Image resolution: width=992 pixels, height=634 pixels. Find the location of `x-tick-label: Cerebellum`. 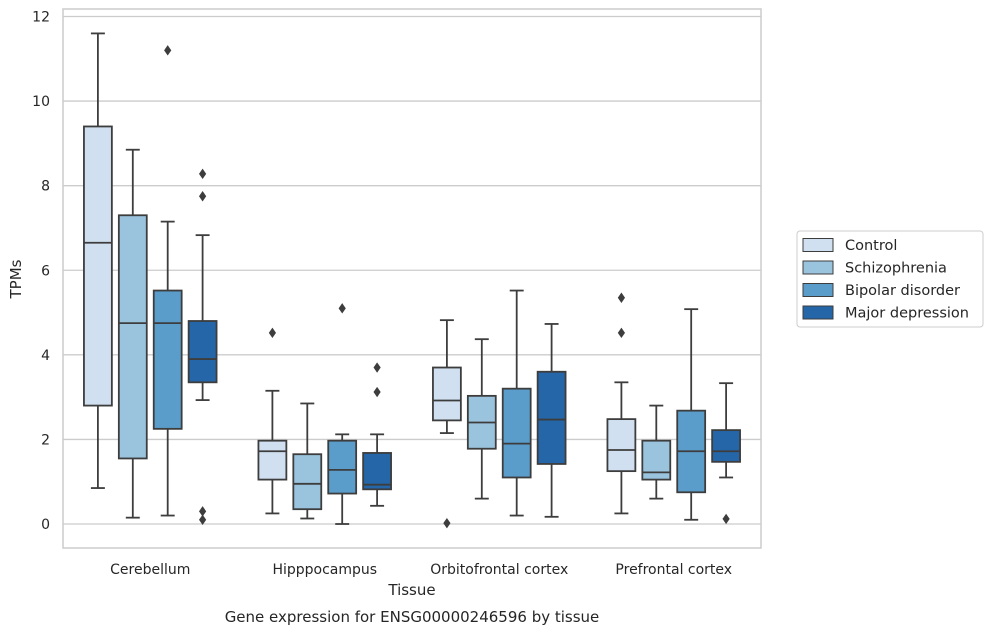

x-tick-label: Cerebellum is located at coordinates (150, 570).